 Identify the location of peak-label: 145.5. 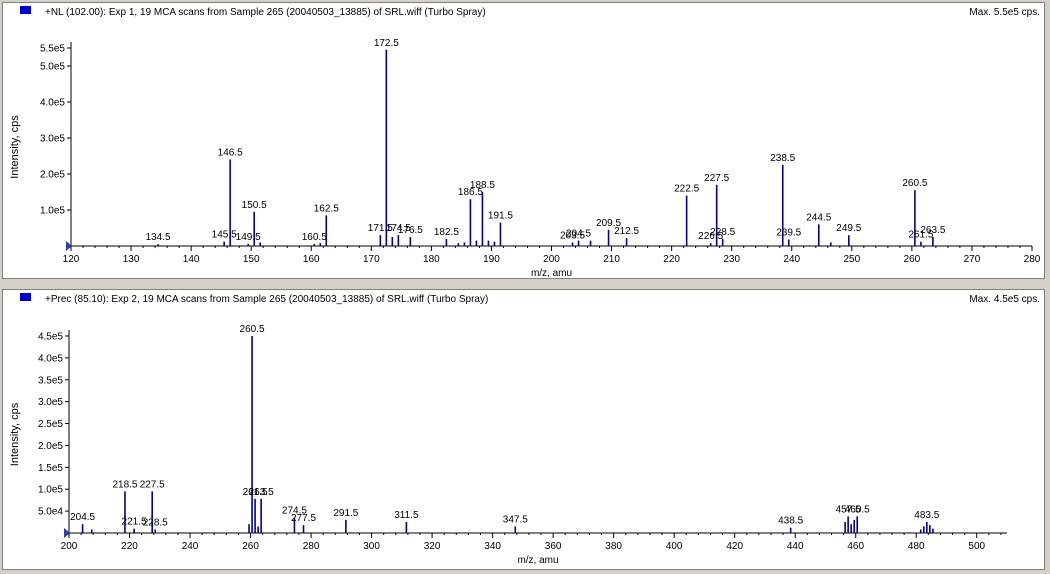
(224, 235).